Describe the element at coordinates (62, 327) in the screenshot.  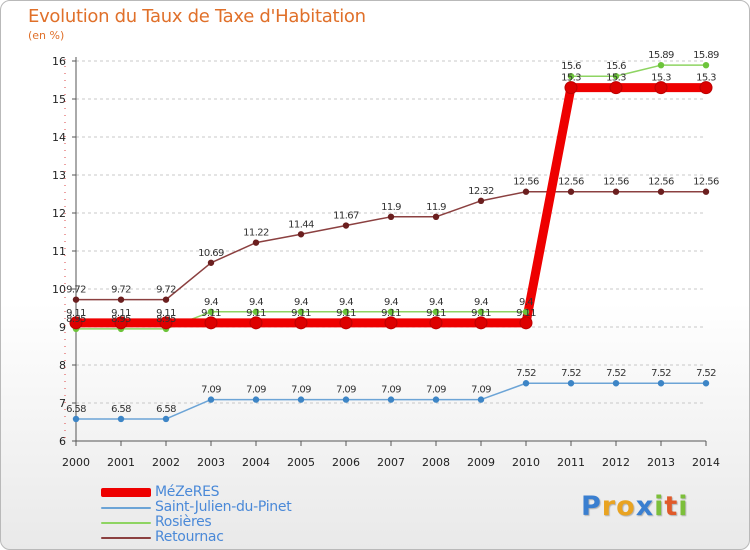
I see `y-tick-label: 9` at that location.